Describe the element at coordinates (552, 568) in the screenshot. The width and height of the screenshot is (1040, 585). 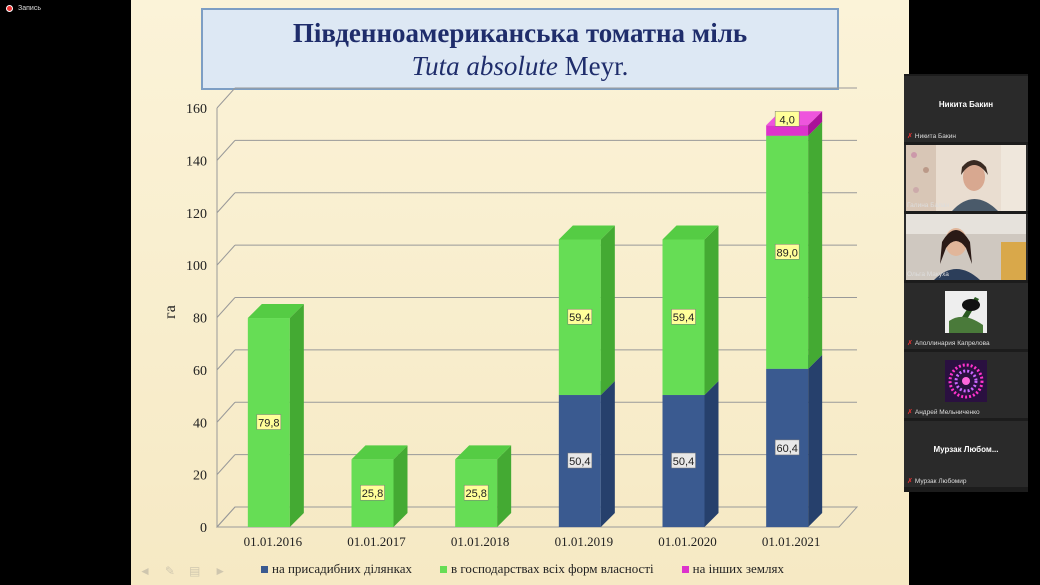
I see `legend-label: в господарствах всіх форм власності` at that location.